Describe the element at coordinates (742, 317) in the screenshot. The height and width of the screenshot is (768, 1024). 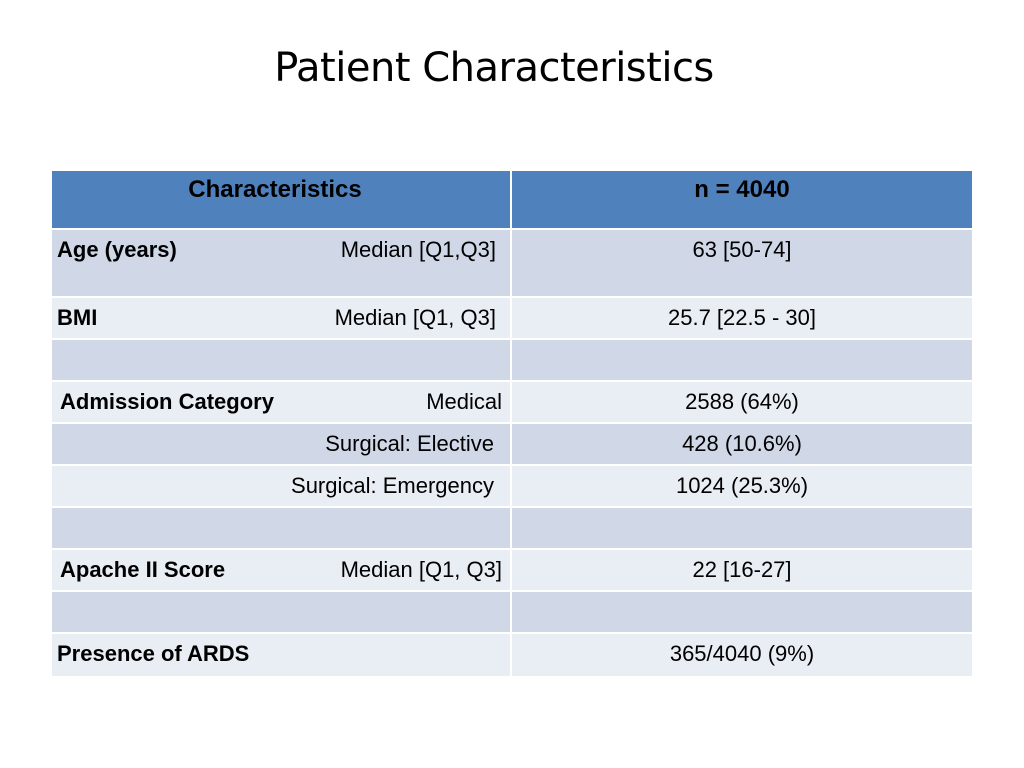
I see `row-value: 25.7 [22.5 - 30]` at that location.